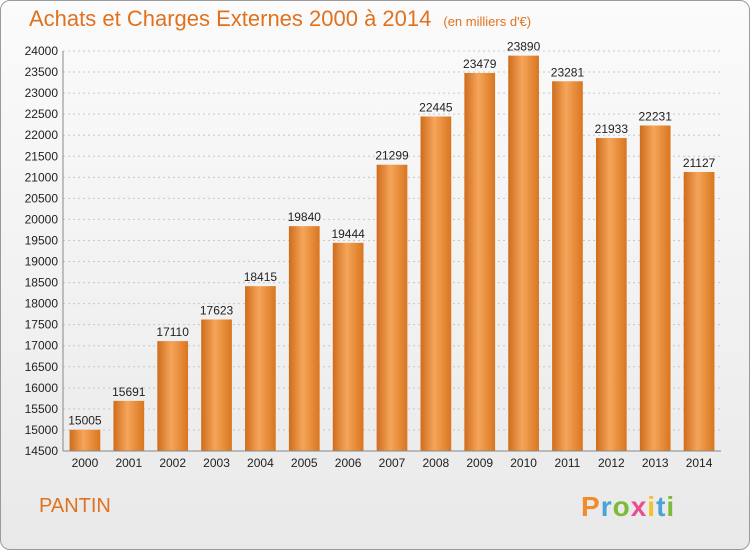 Image resolution: width=750 pixels, height=550 pixels. Describe the element at coordinates (172, 332) in the screenshot. I see `bar-value-label: 17110` at that location.